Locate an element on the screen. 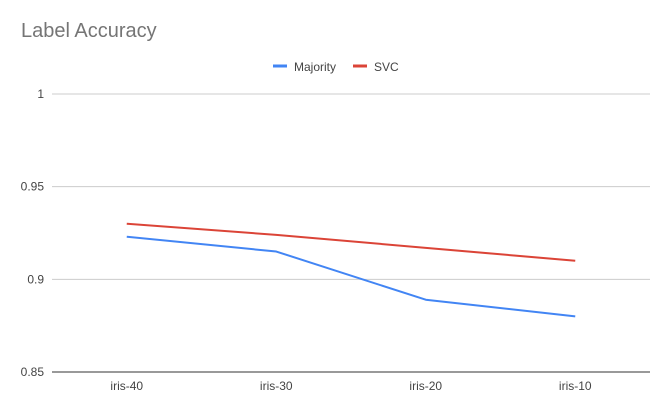  legend-item-svc: SVC is located at coordinates (376, 67).